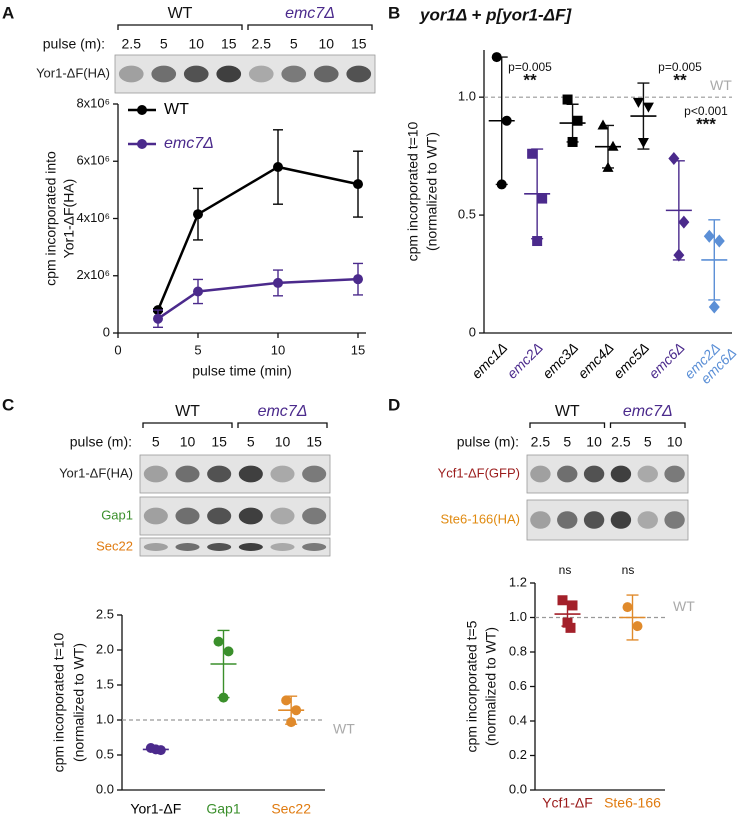  What do you see at coordinates (117, 349) in the screenshot?
I see `x-tick-label: 0` at bounding box center [117, 349].